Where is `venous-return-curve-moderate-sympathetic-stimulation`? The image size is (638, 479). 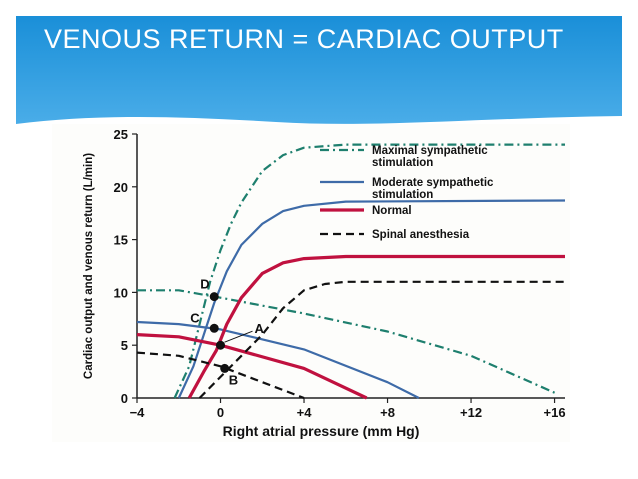 venous-return-curve-moderate-sympathetic-stimulation is located at coordinates (278, 359).